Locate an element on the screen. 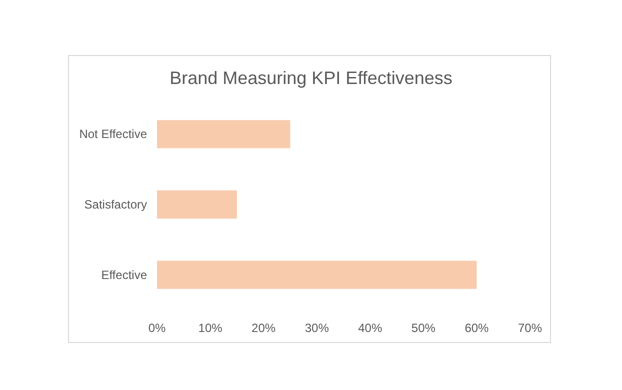  x-tick-label: 20% is located at coordinates (264, 328).